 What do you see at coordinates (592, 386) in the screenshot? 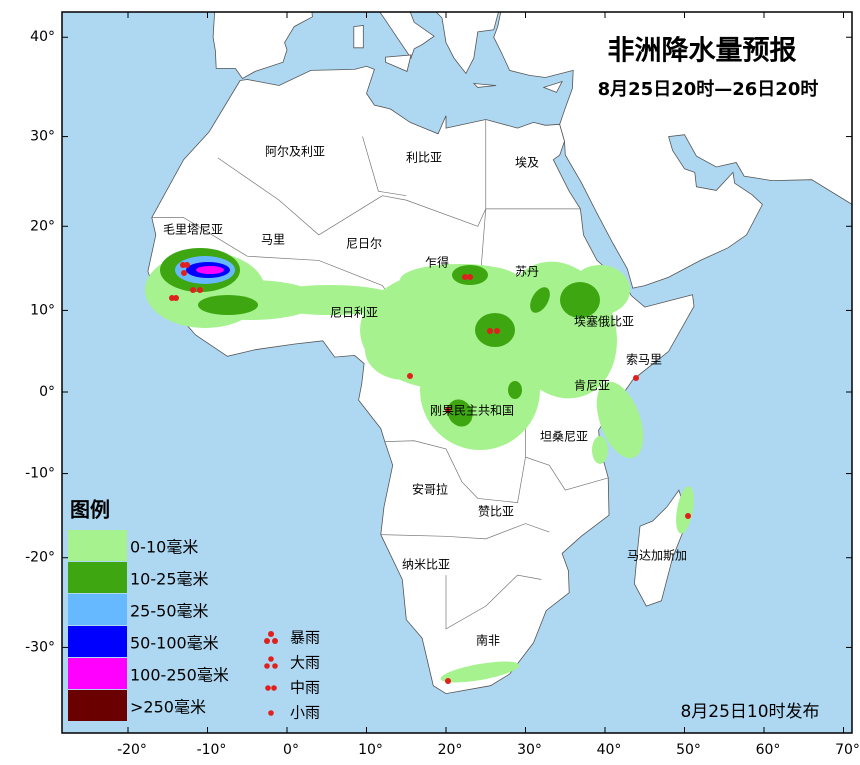
I see `country-label: 肯尼亚` at bounding box center [592, 386].